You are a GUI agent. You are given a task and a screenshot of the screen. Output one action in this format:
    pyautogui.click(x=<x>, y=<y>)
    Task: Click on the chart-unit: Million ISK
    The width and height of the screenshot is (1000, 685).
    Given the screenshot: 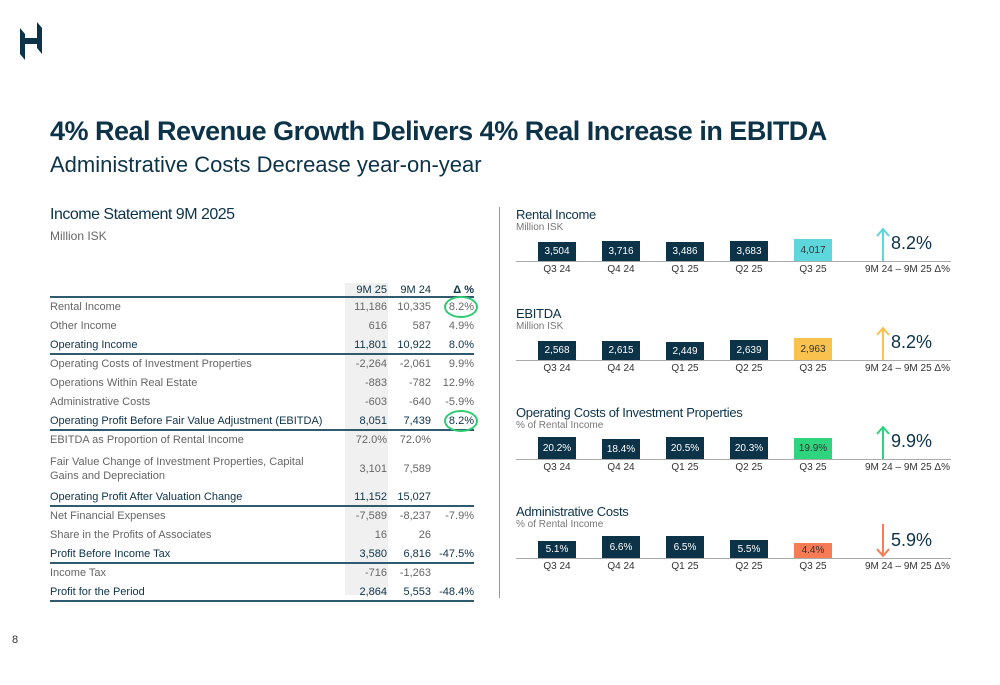 What is the action you would take?
    pyautogui.click(x=540, y=227)
    